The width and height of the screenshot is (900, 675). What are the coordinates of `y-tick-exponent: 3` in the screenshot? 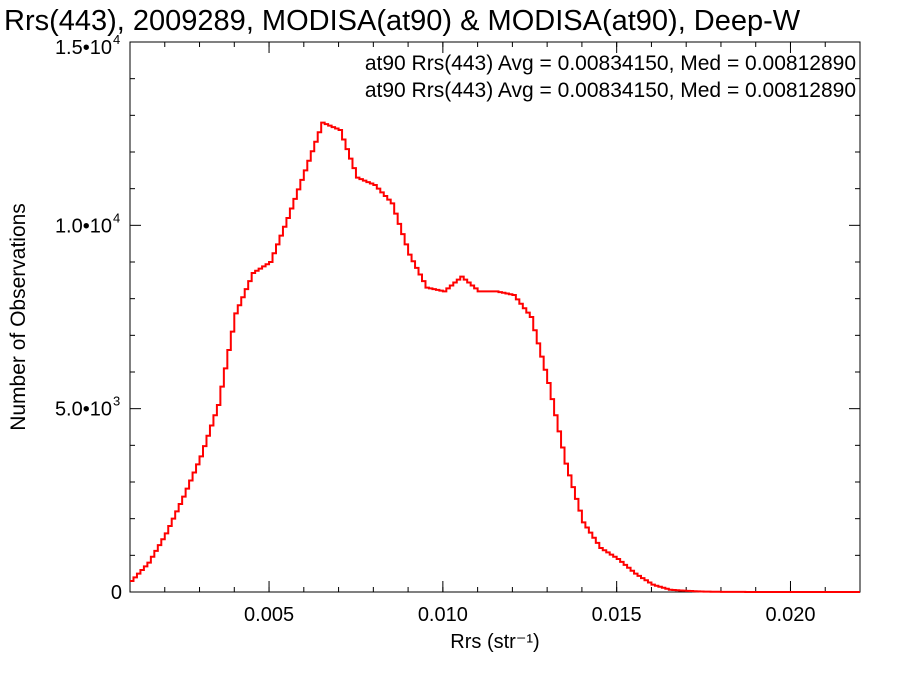 It's located at (116, 401).